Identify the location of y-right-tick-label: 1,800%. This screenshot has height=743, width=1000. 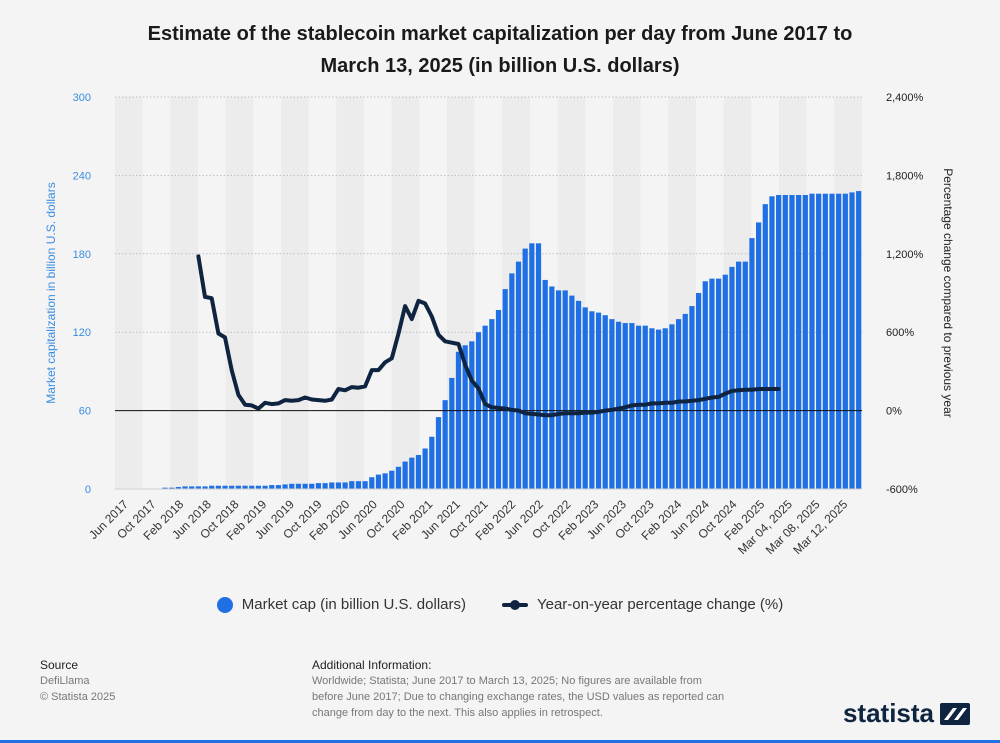
(905, 176).